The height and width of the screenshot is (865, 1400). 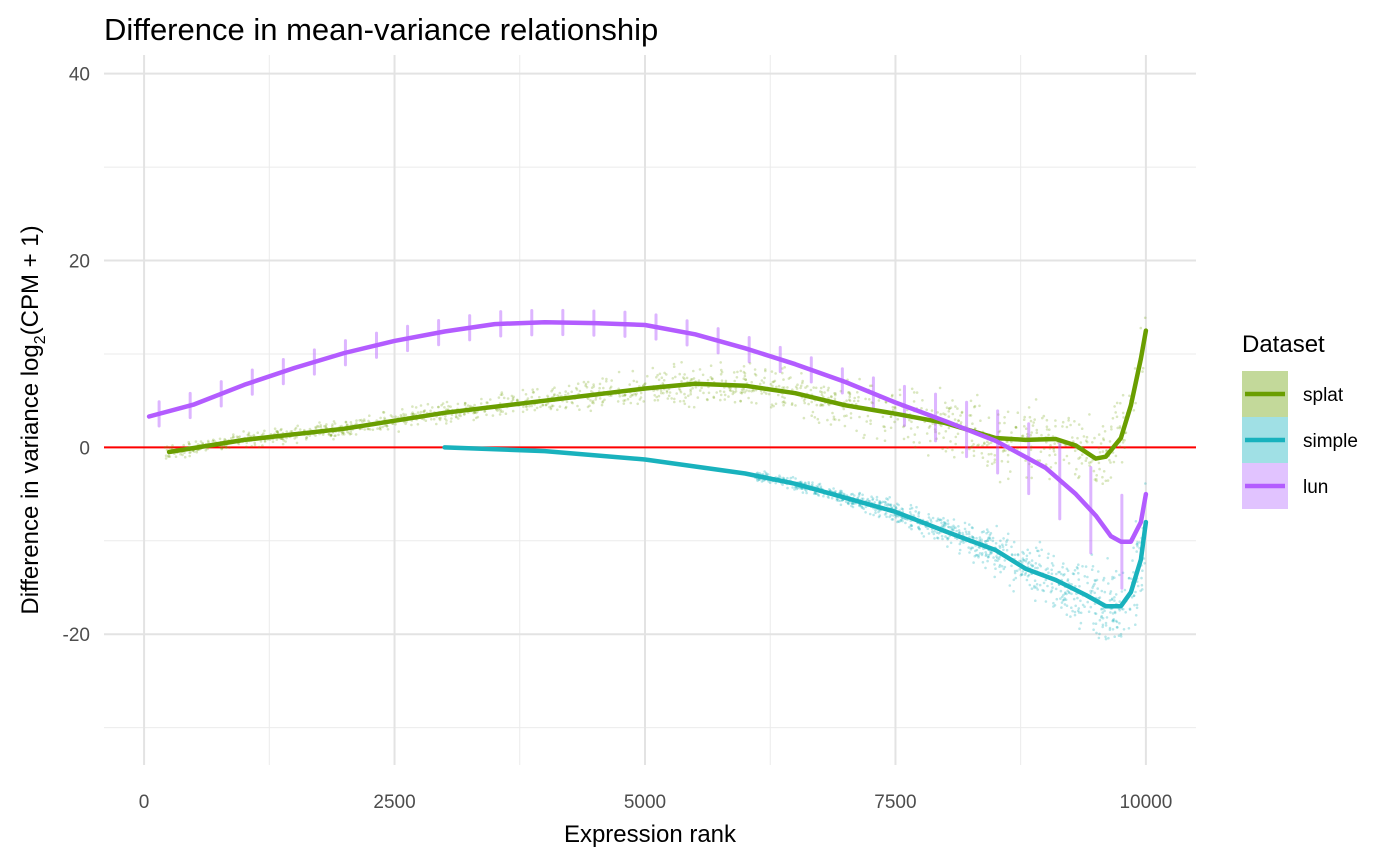 I want to click on legend-label-simple: simple, so click(x=1330, y=441).